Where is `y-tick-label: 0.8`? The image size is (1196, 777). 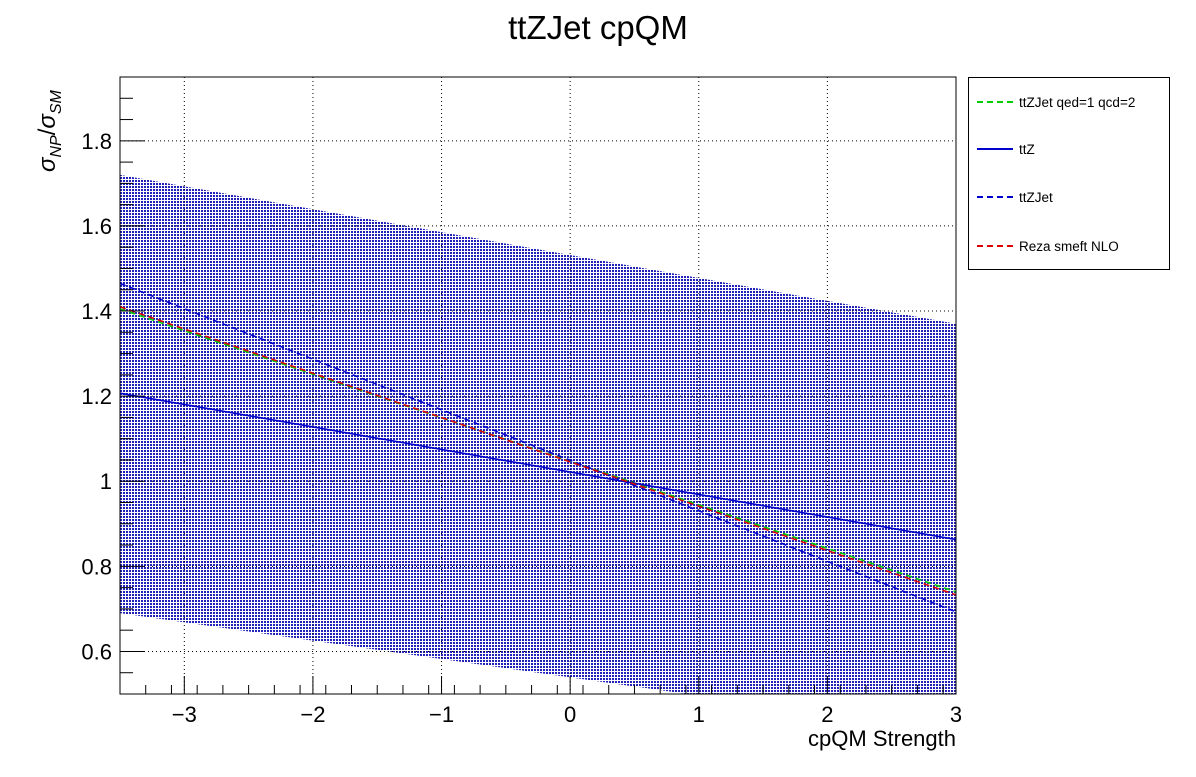
y-tick-label: 0.8 is located at coordinates (96, 566).